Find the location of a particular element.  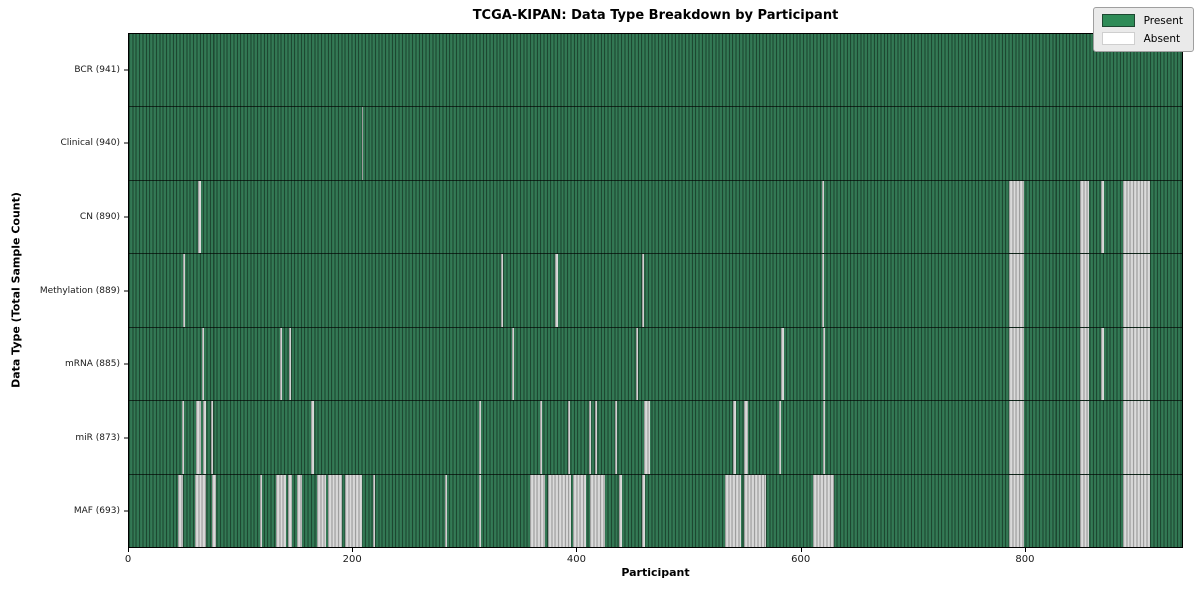

x-tick-label: 400 is located at coordinates (576, 559).